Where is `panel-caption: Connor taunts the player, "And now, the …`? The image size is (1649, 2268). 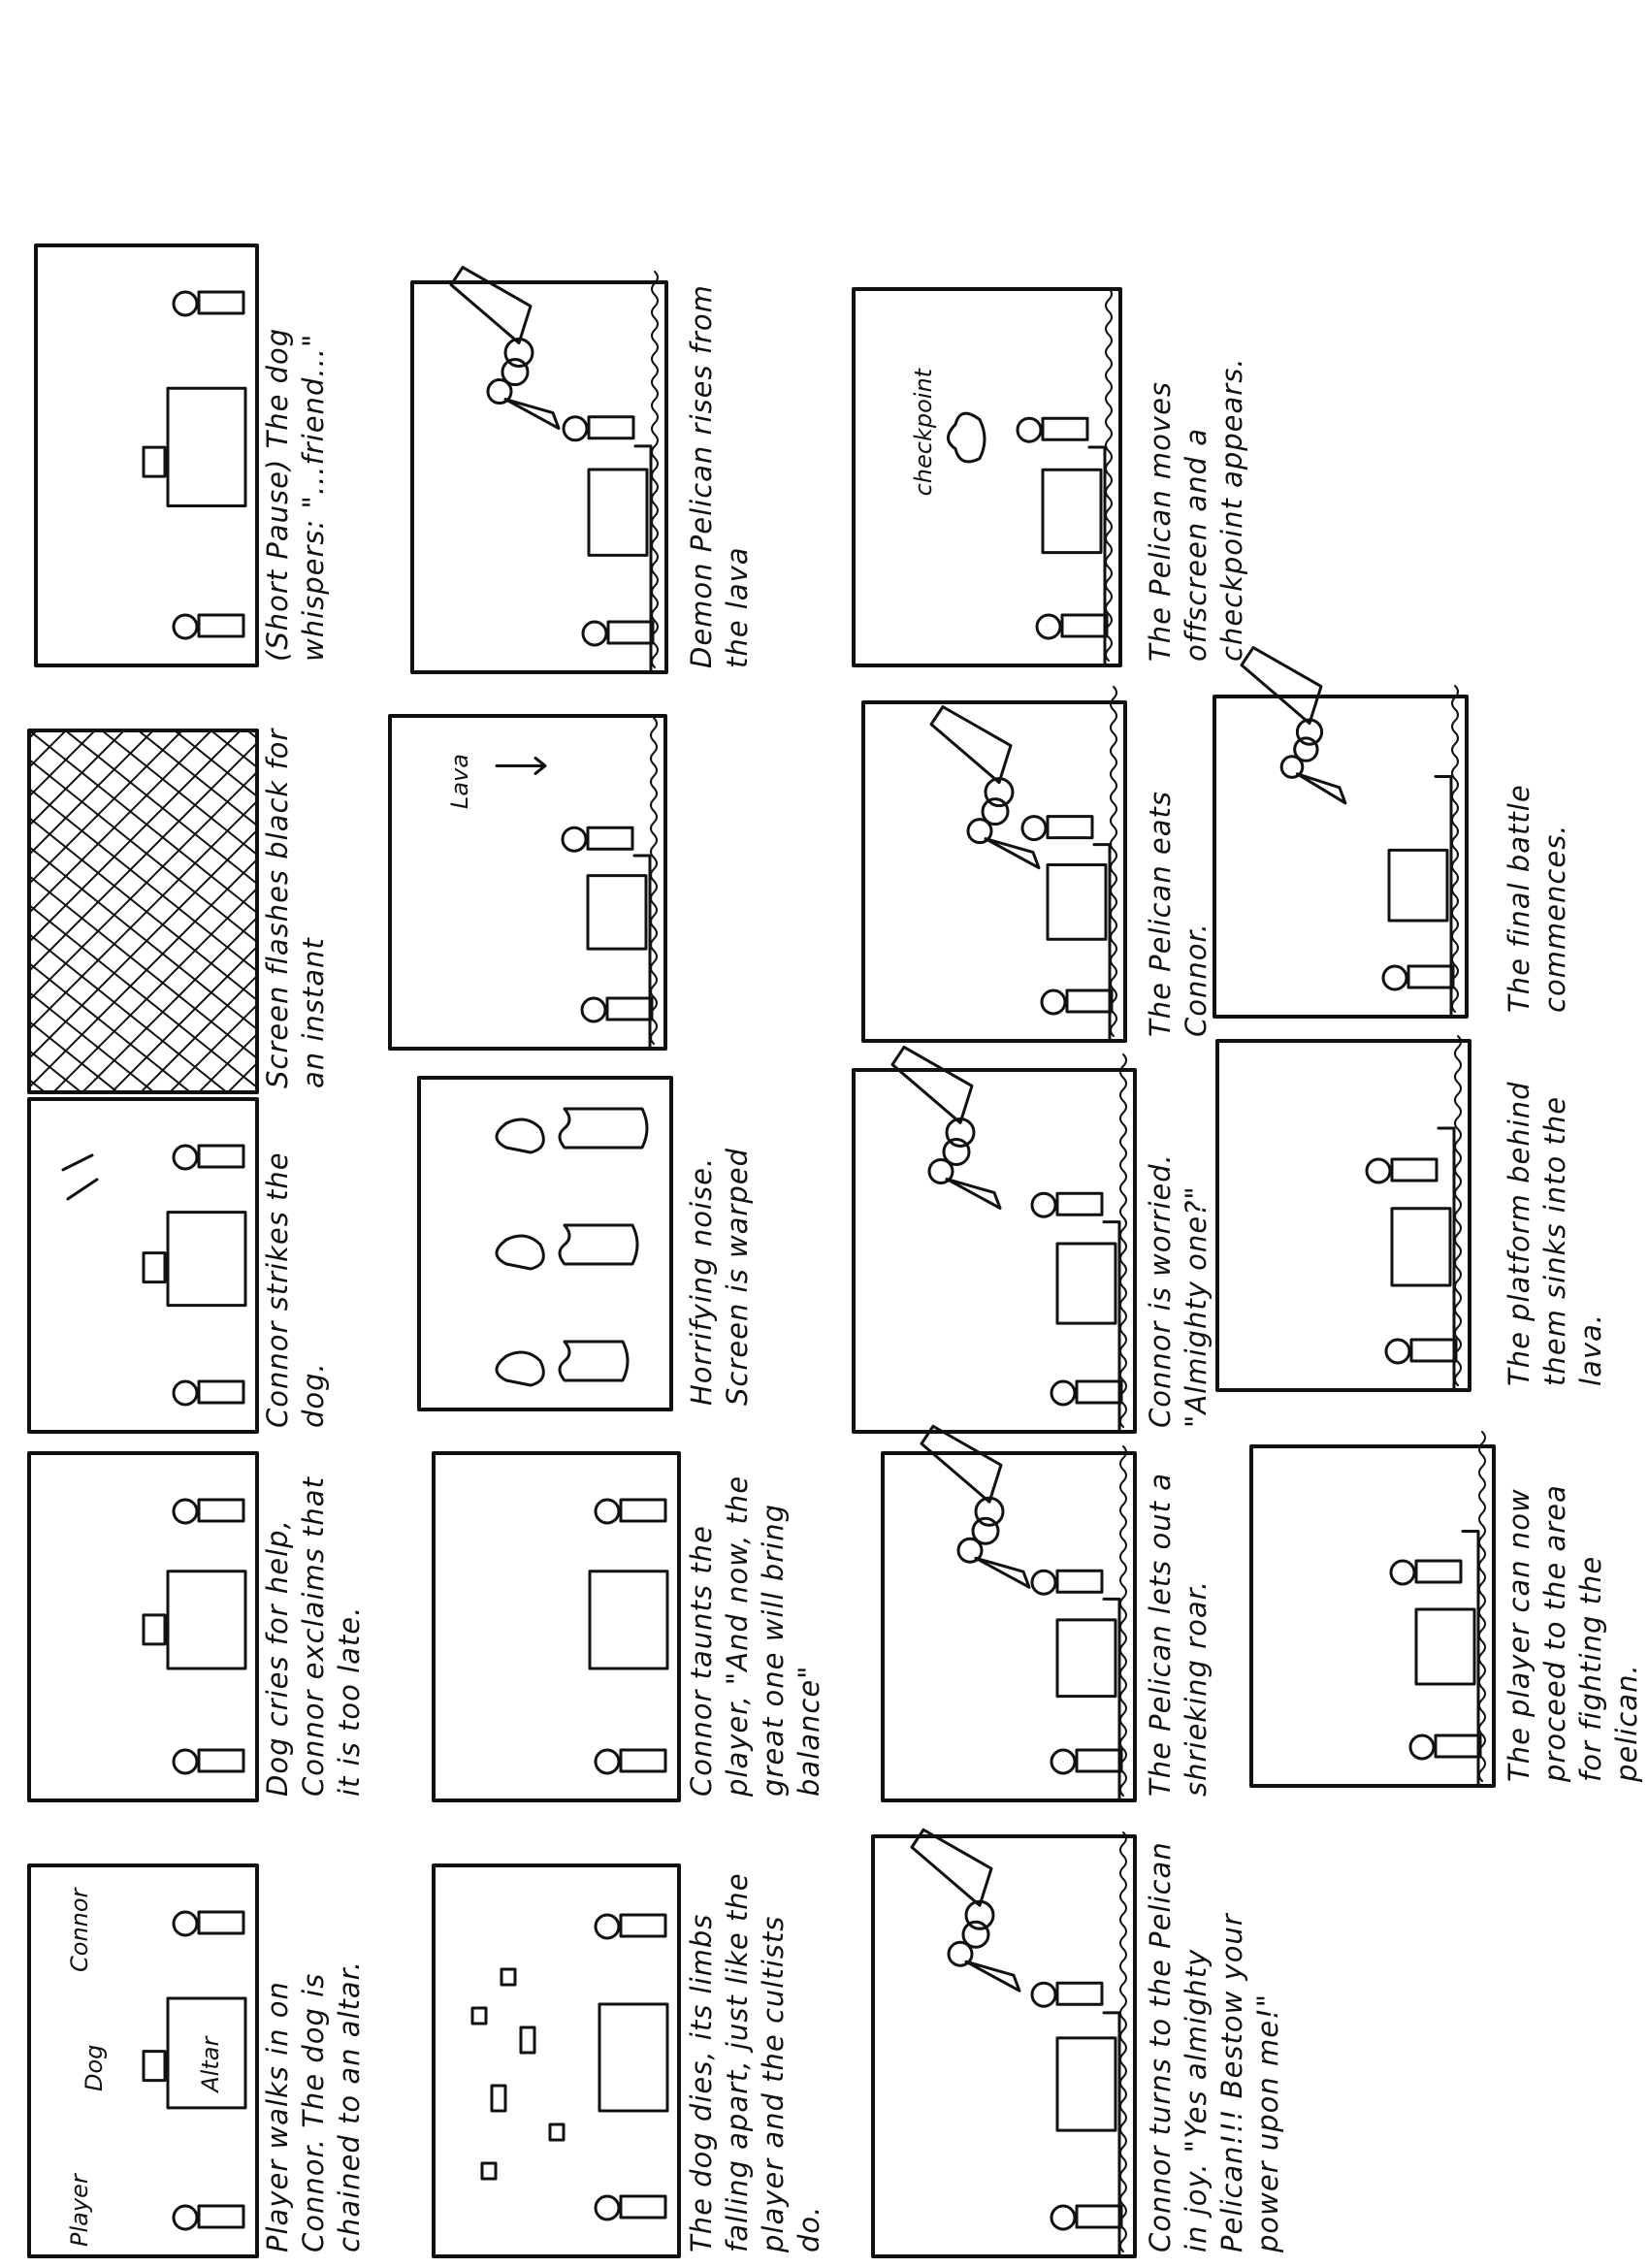
panel-caption: Connor taunts the player, "And now, the … is located at coordinates (755, 1635).